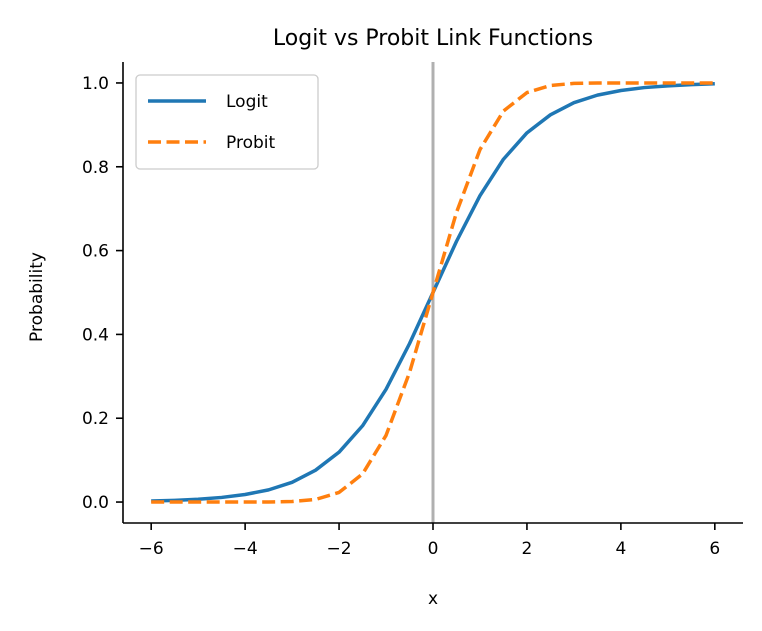 This screenshot has width=762, height=631. I want to click on x-tick-label: −4, so click(245, 549).